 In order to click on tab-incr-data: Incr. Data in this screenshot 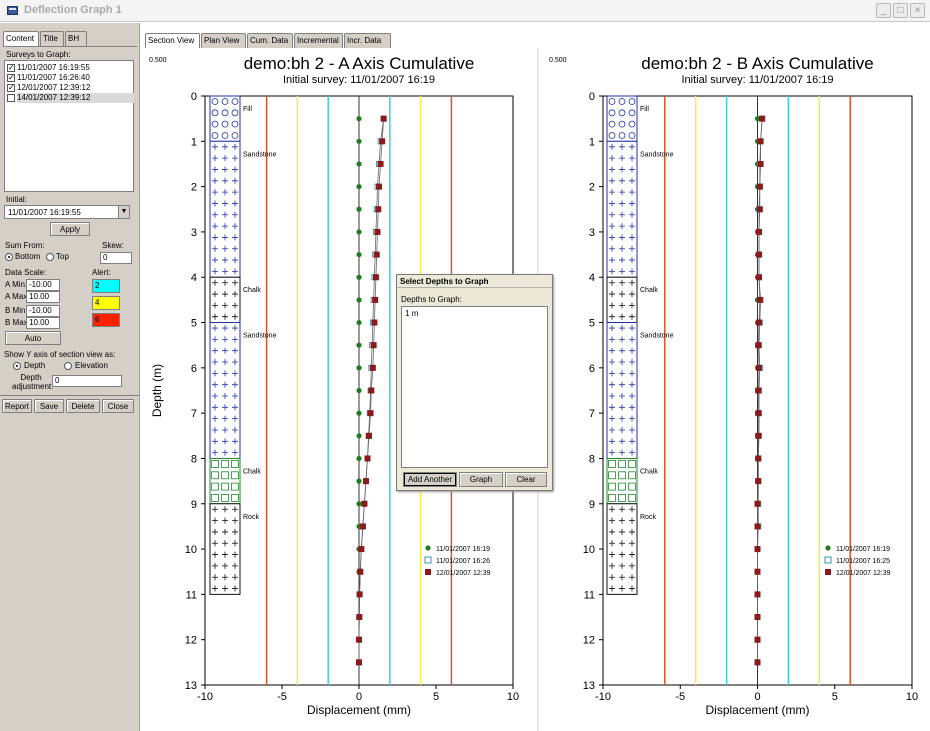, I will do `click(367, 40)`.